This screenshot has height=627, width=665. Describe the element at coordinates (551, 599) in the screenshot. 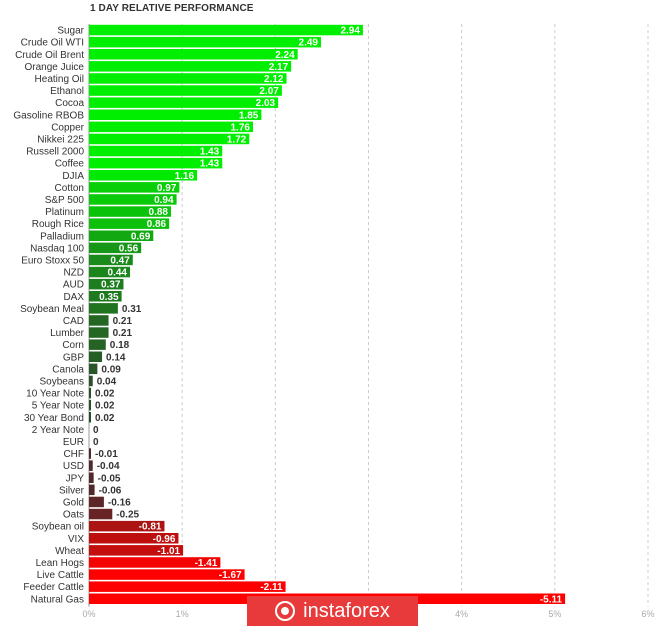

I see `value-label: -5.11` at that location.